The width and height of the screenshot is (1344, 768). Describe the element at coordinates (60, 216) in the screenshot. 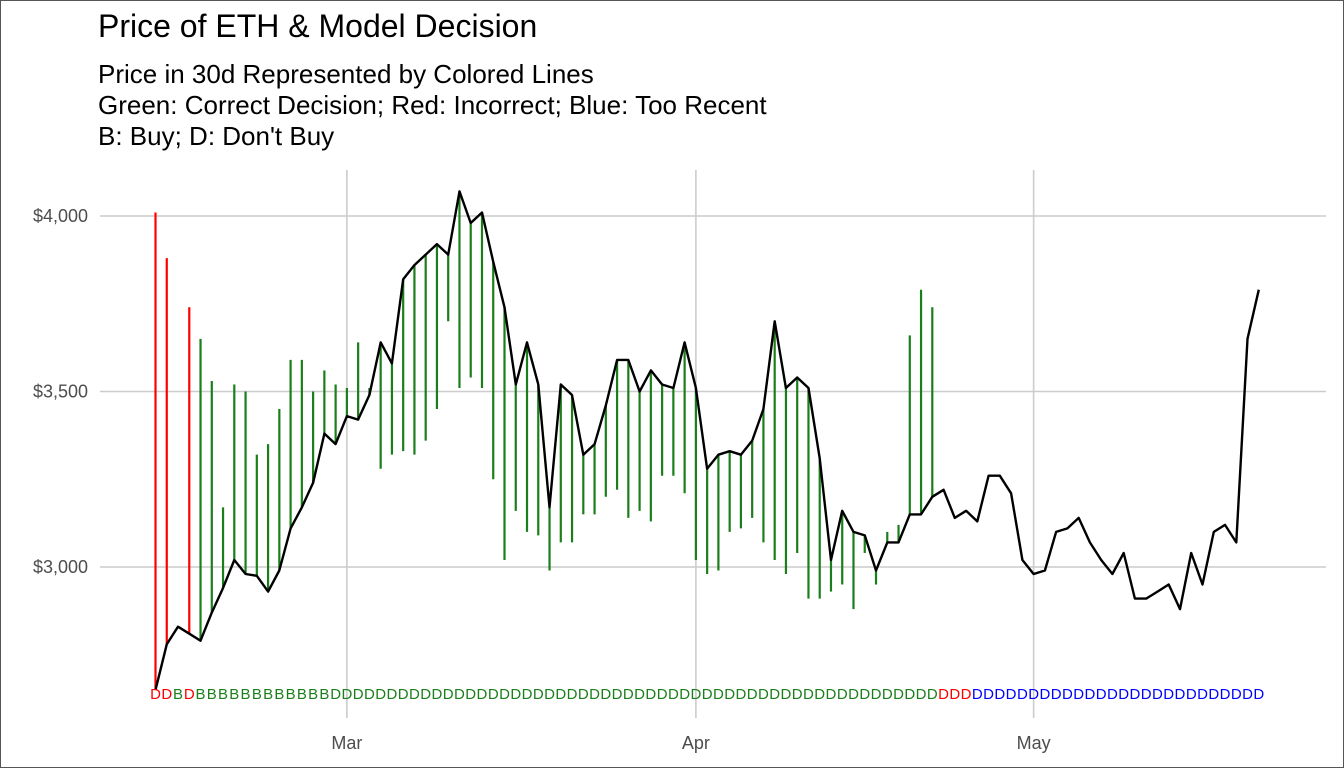

I see `y-tick-label: $4,000` at that location.